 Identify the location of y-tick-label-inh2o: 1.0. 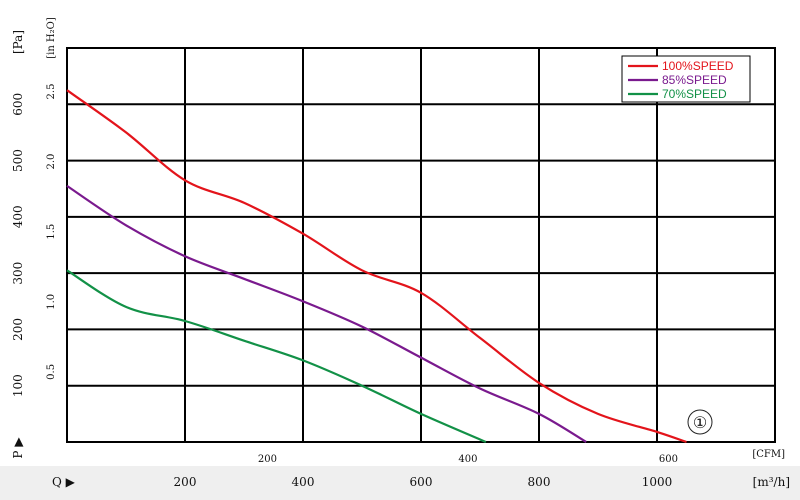
(51, 302).